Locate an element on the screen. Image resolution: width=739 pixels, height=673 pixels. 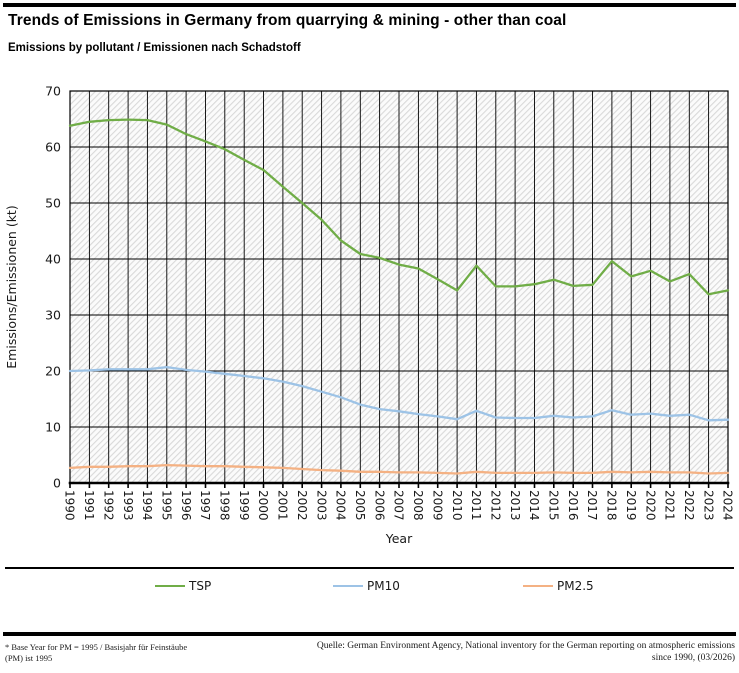
svg-text: 2013 is located at coordinates (515, 505).